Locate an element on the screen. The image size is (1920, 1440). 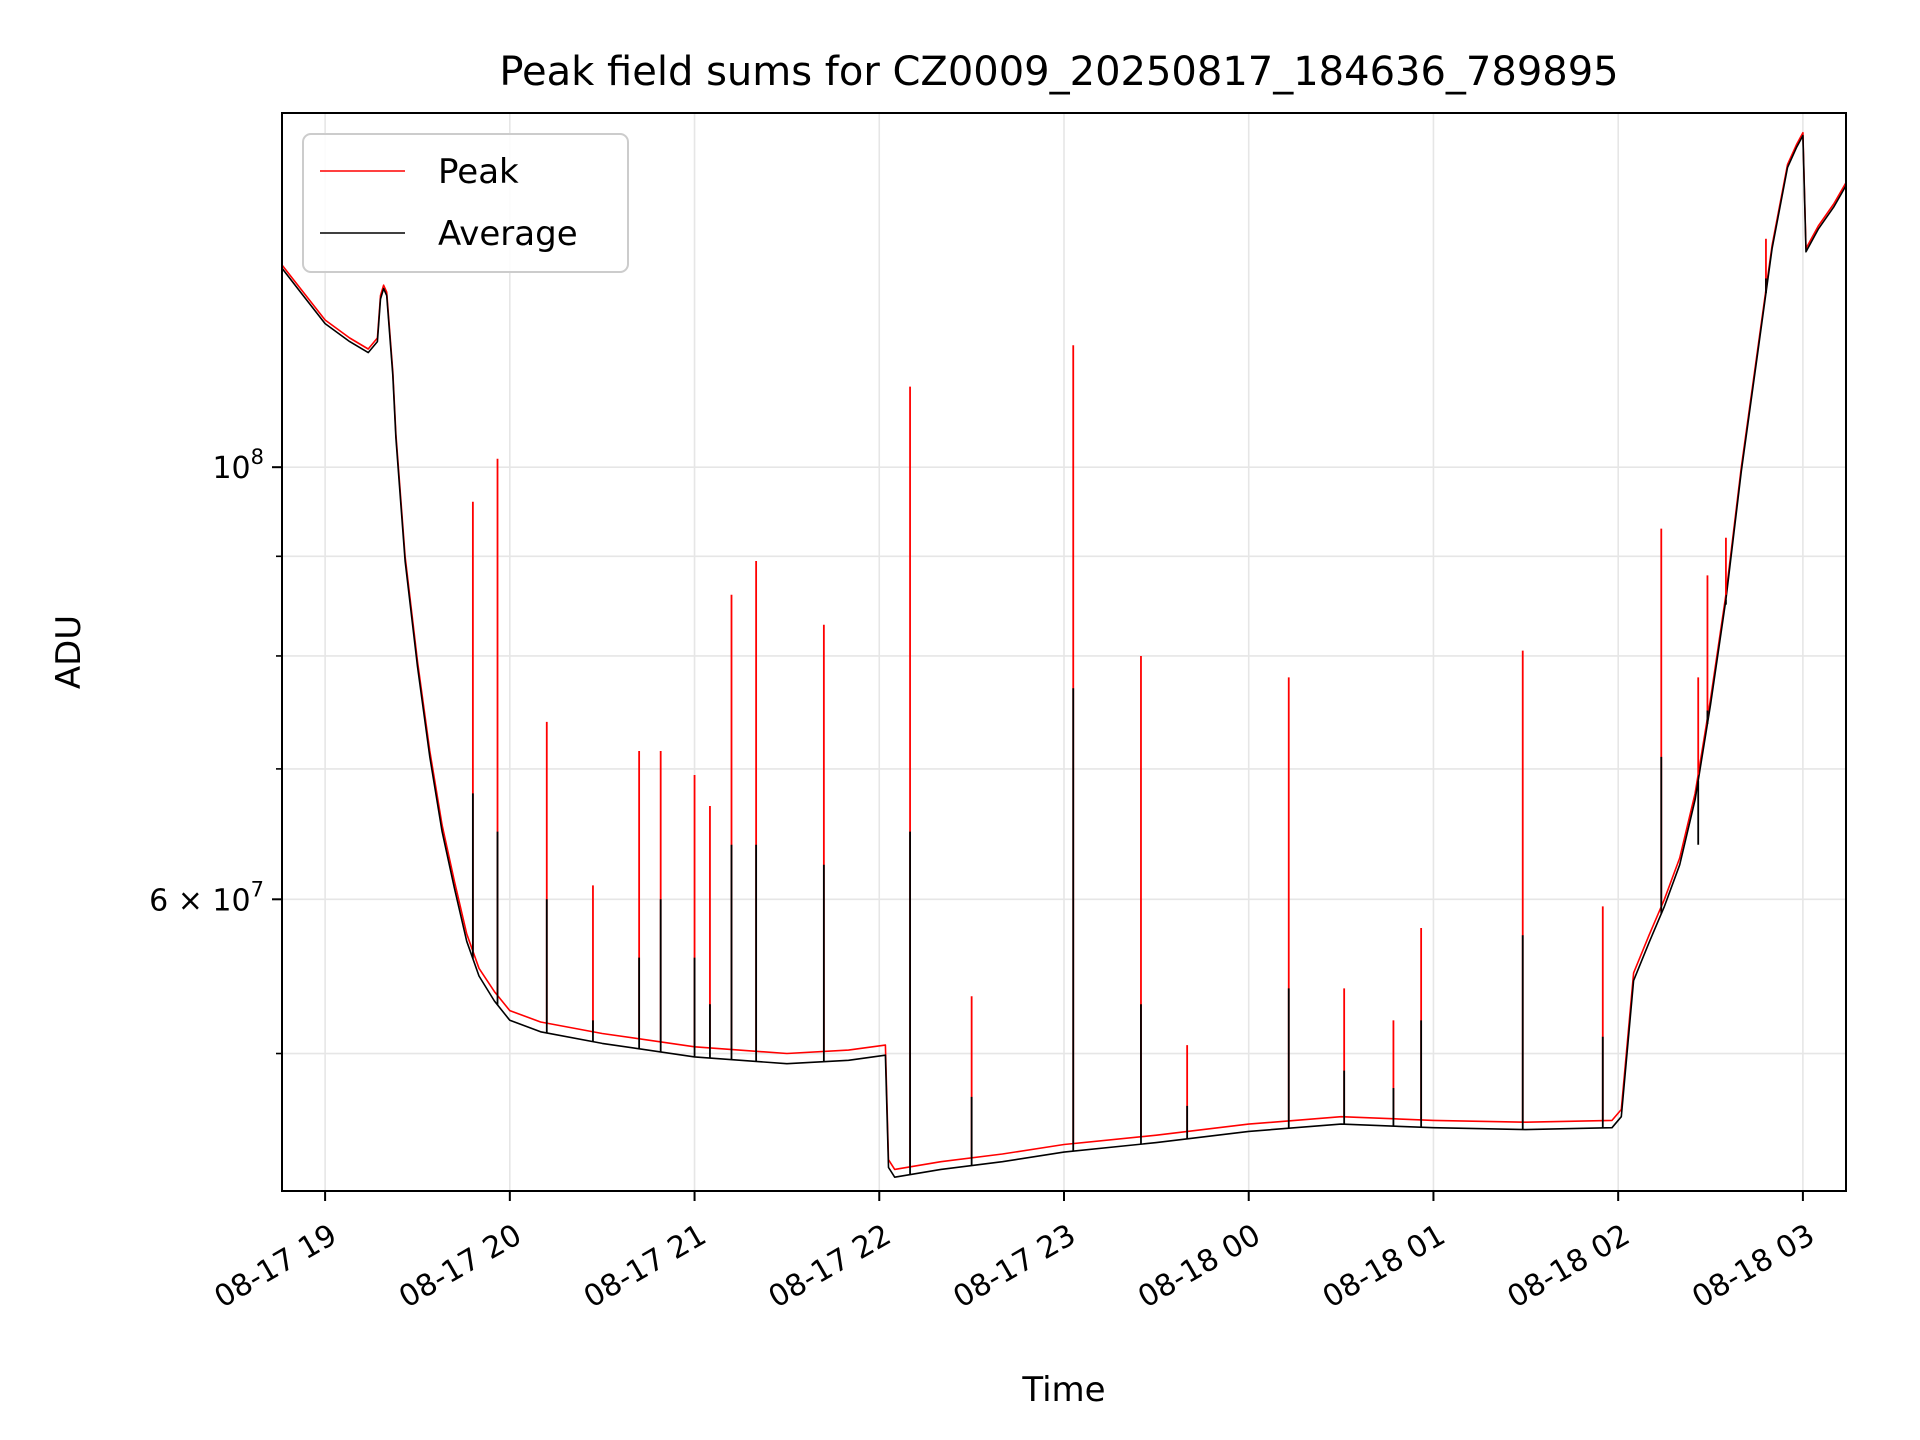
legend-label-average: Average is located at coordinates (508, 234).